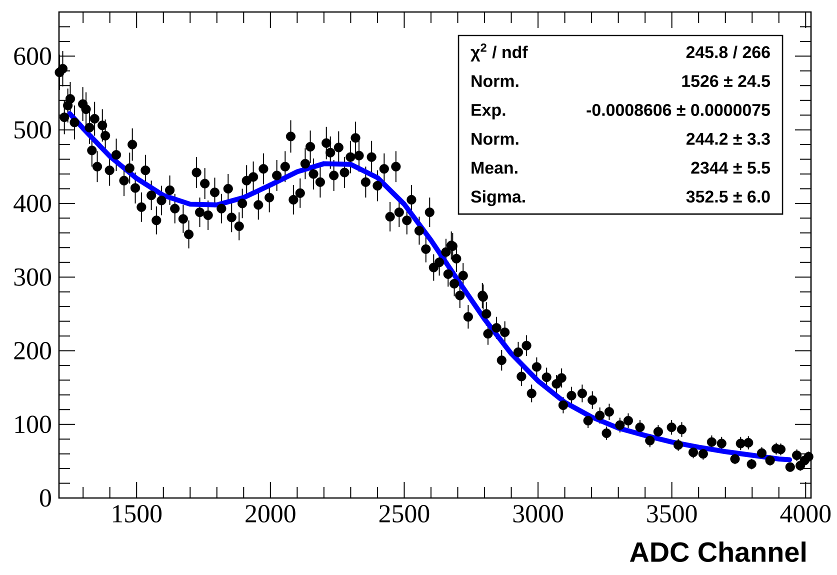 This screenshot has height=575, width=837. What do you see at coordinates (32, 277) in the screenshot?
I see `y-tick-label: 300` at bounding box center [32, 277].